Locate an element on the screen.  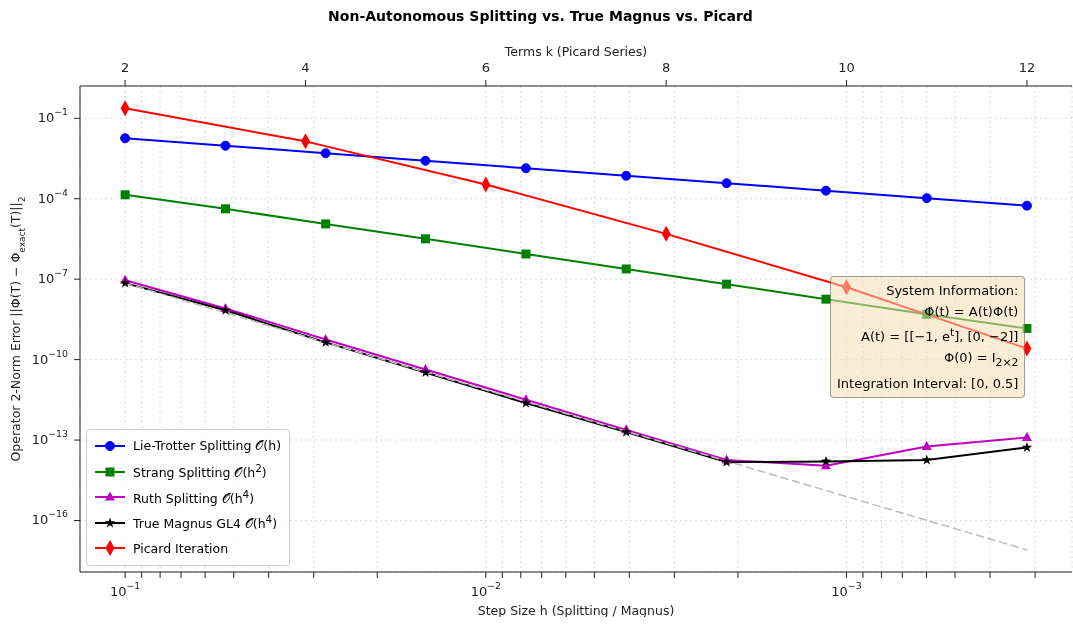
annotation: Φ̇(t) = A(t)Φ(t) is located at coordinates (971, 312).